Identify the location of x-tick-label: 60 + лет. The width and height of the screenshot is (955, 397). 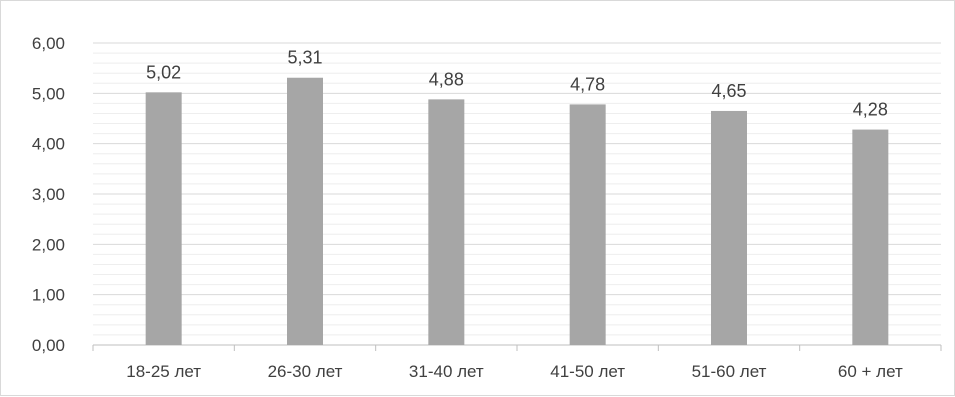
(870, 371).